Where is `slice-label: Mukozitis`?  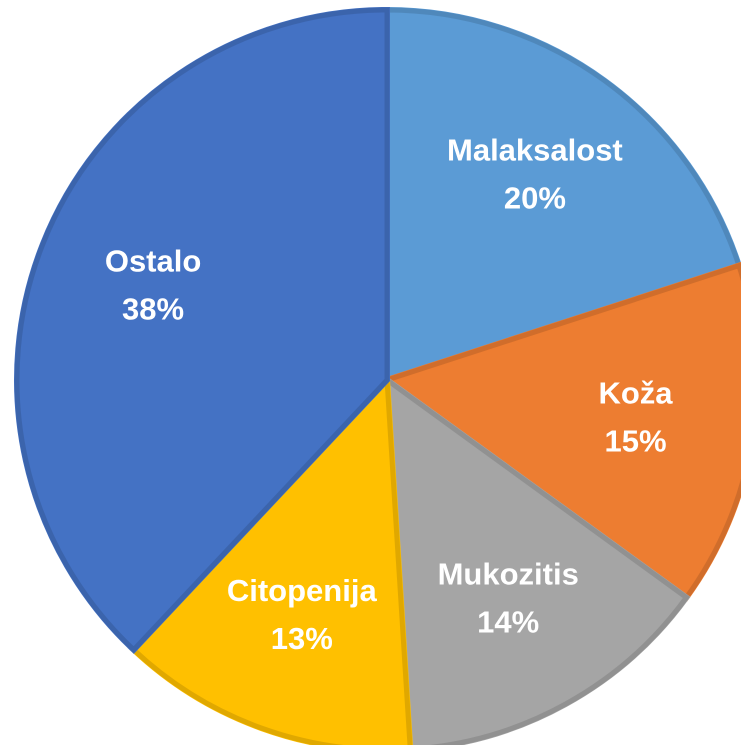
slice-label: Mukozitis is located at coordinates (508, 574).